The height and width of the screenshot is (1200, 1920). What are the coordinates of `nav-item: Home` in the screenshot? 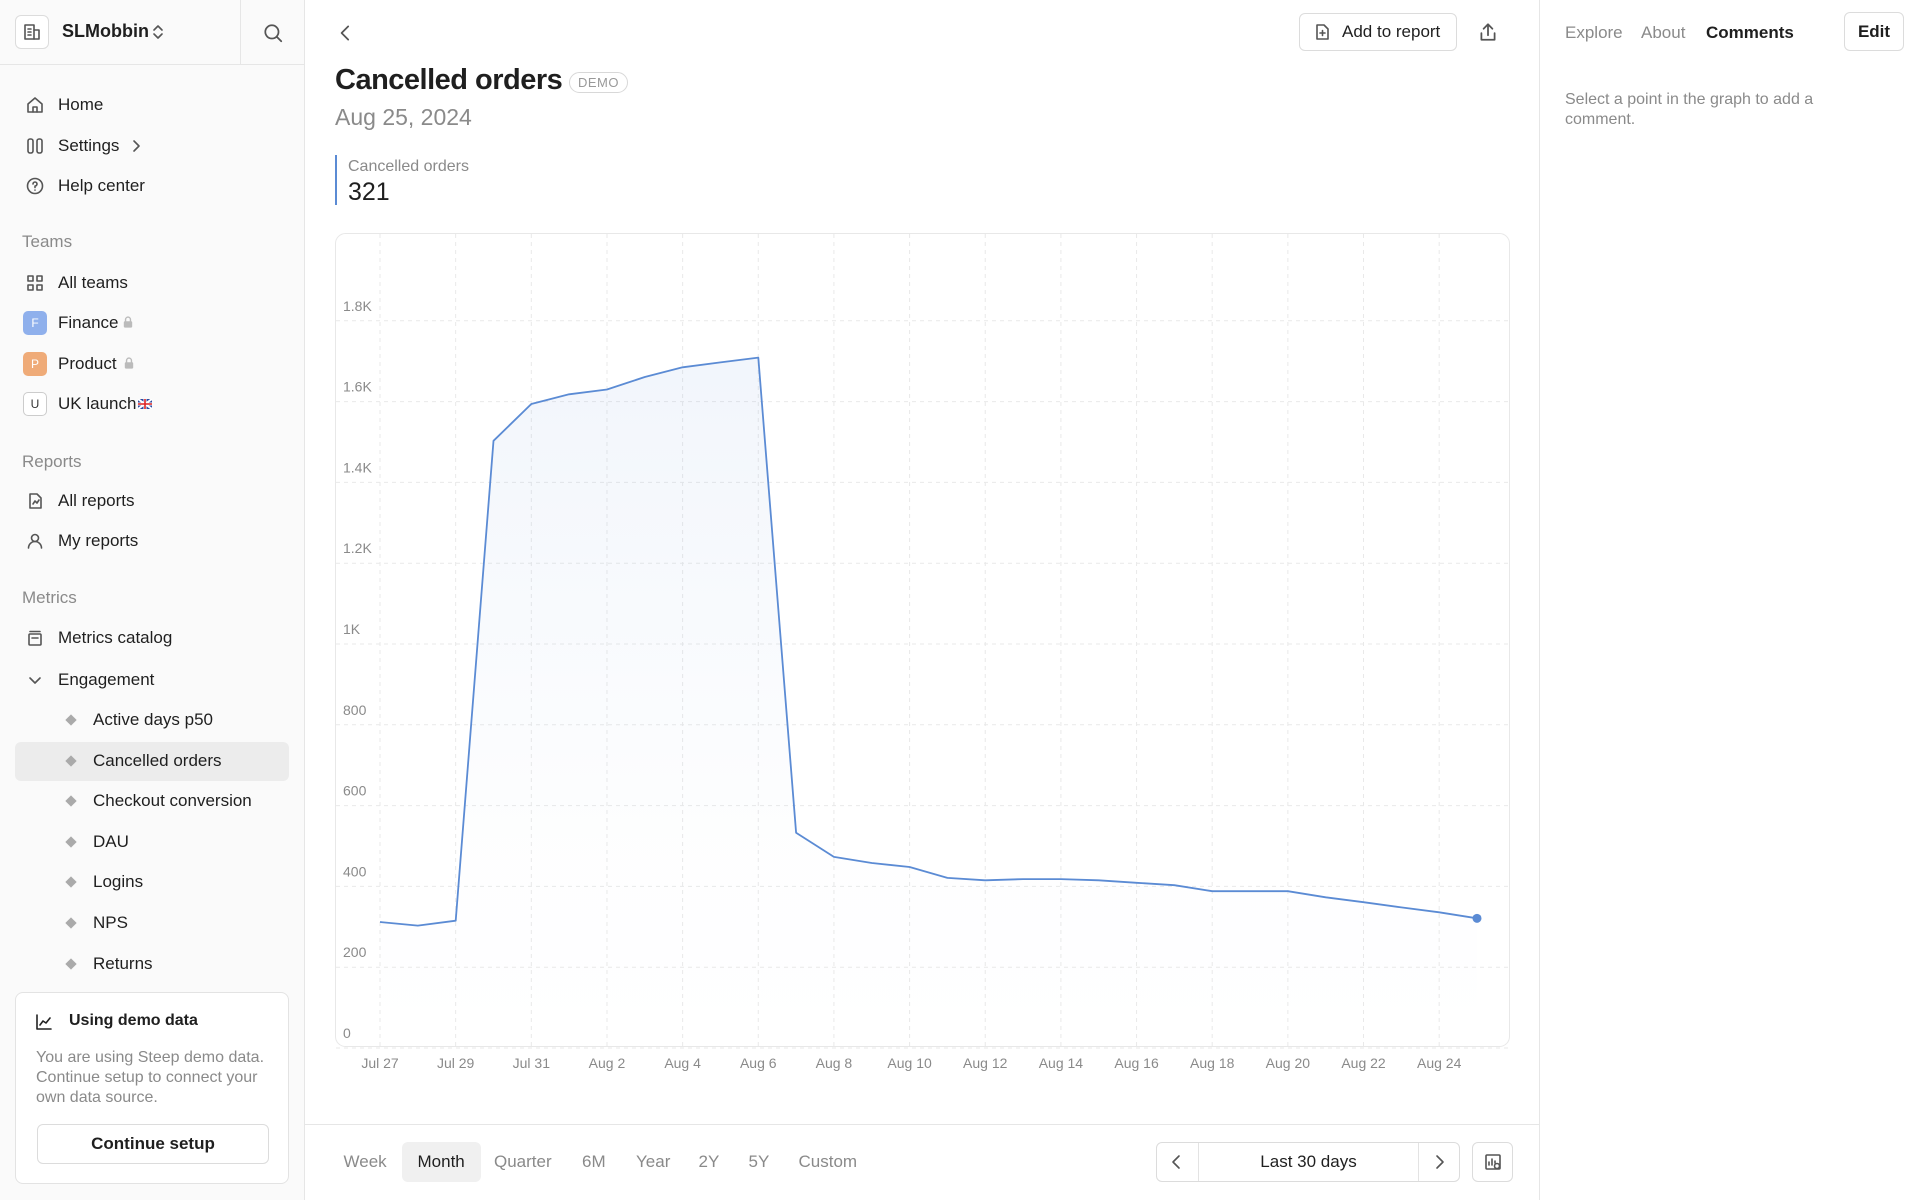 It's located at (81, 104).